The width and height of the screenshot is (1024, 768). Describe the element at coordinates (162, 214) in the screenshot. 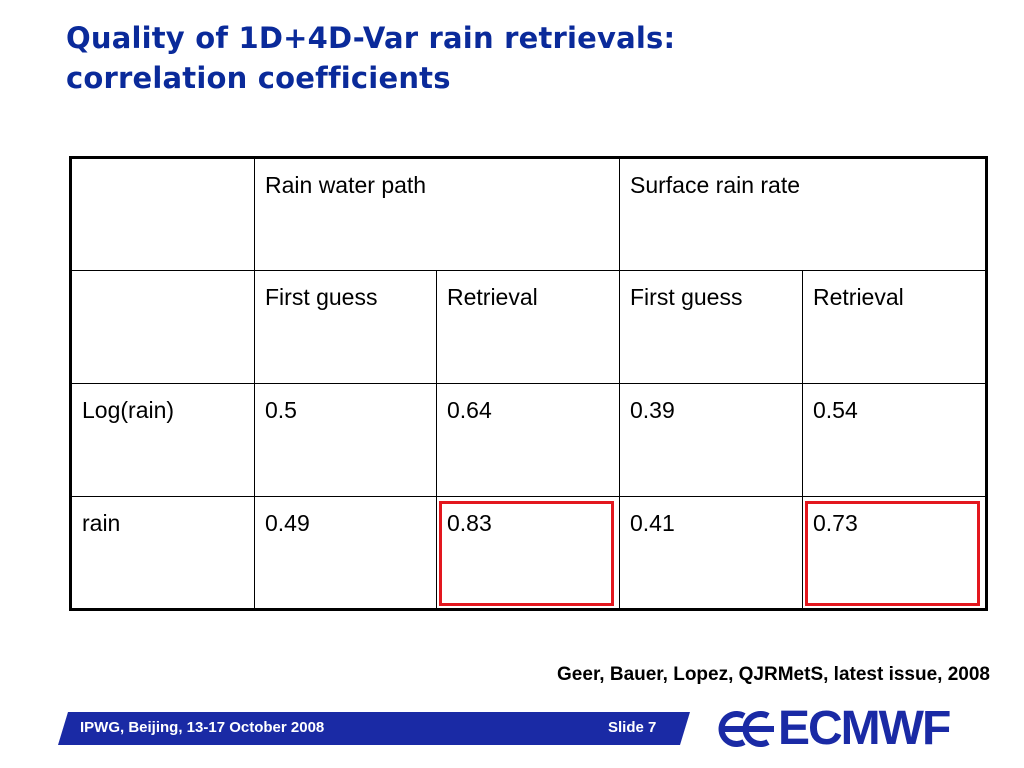

I see `table-corner-cell` at that location.